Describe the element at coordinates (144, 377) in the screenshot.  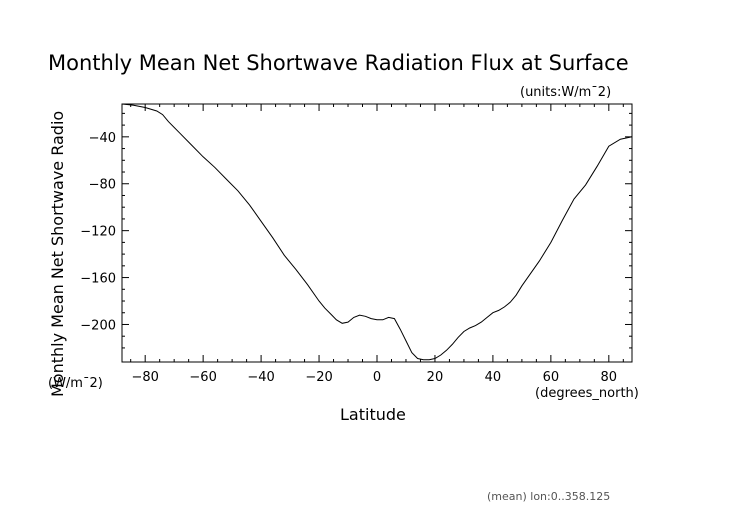
I see `x-tick-label: −80` at that location.